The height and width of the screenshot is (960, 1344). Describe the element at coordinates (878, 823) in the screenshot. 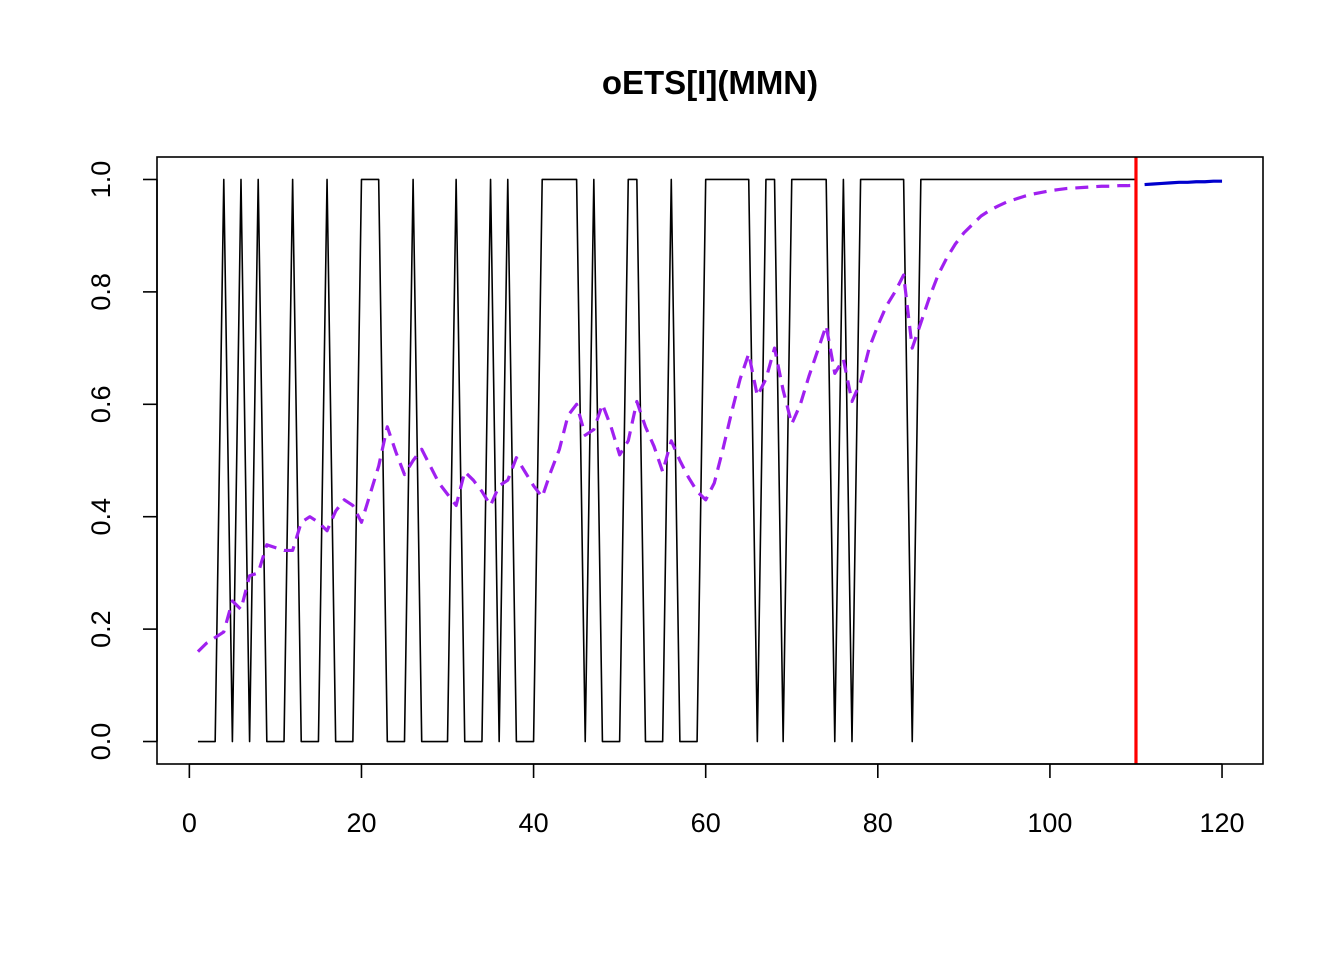

I see `x-tick-label: 80` at that location.